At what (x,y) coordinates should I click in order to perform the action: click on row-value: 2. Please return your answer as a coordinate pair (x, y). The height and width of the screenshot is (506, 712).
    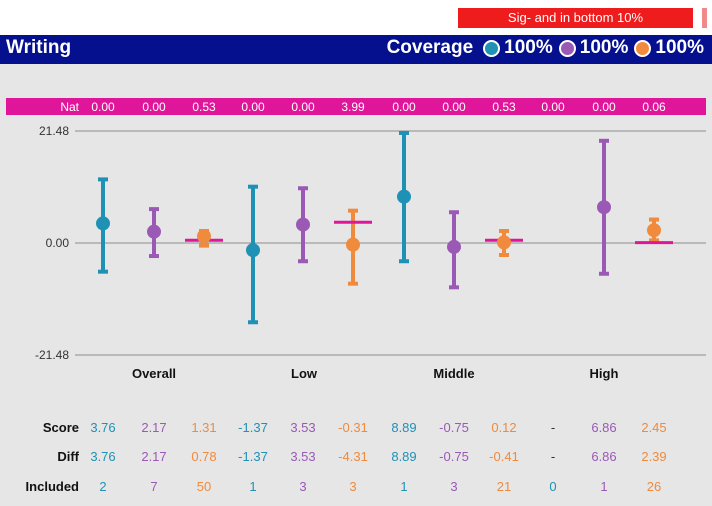
    Looking at the image, I should click on (102, 486).